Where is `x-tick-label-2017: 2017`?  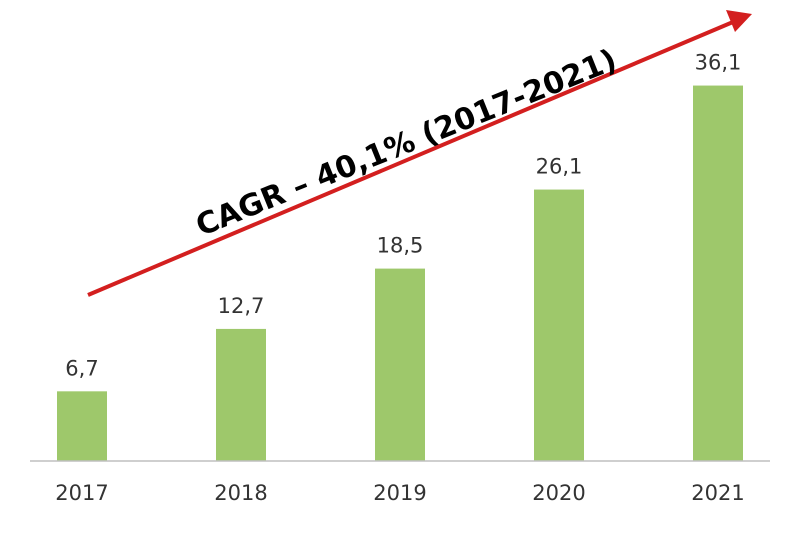
x-tick-label-2017: 2017 is located at coordinates (81, 493).